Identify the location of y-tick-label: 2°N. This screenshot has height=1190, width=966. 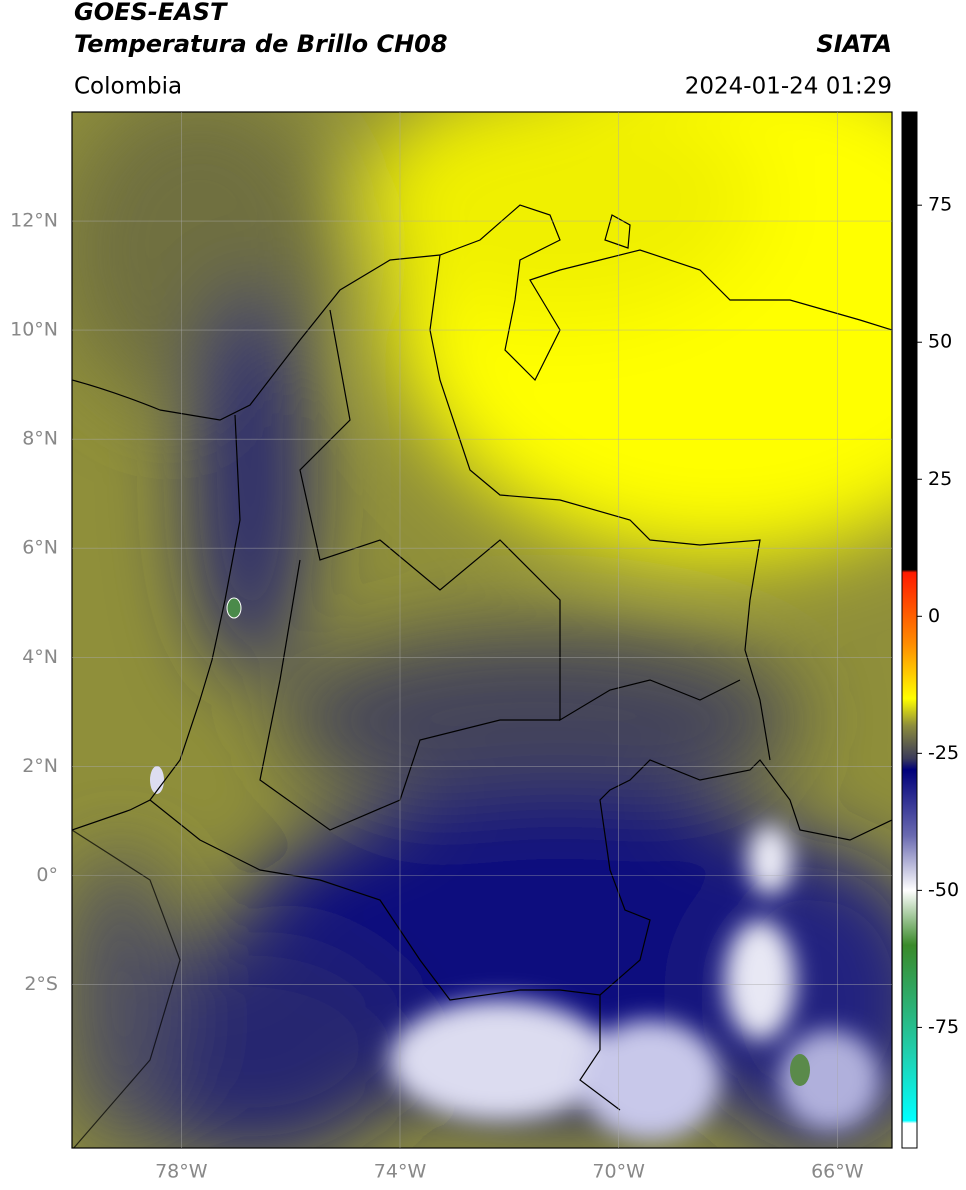
(40, 766).